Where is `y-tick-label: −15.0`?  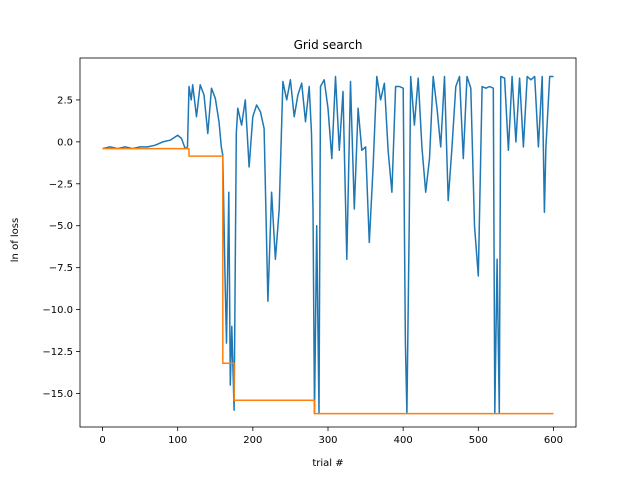
y-tick-label: −15.0 is located at coordinates (57, 394).